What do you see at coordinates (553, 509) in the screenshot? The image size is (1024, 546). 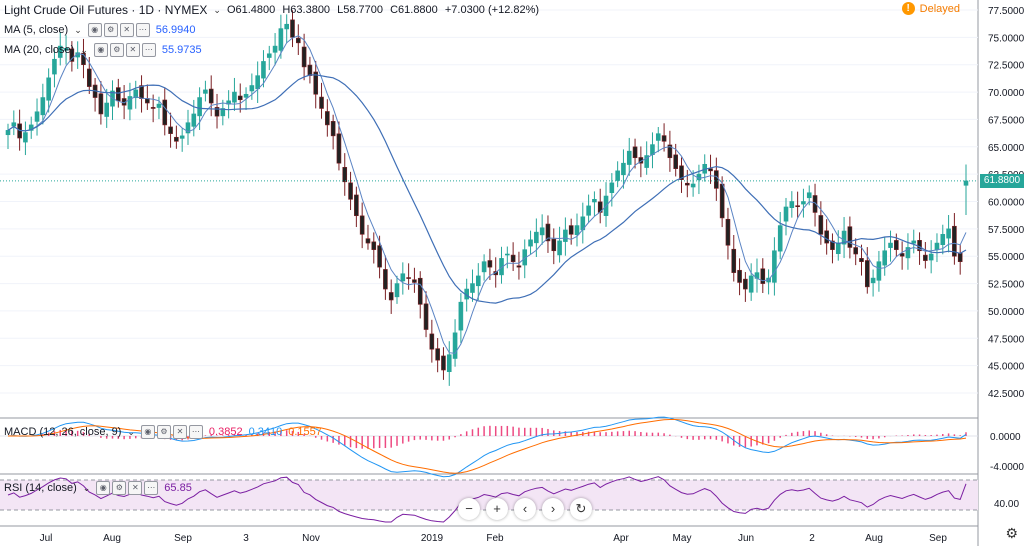 I see `scroll-right-button: ›` at bounding box center [553, 509].